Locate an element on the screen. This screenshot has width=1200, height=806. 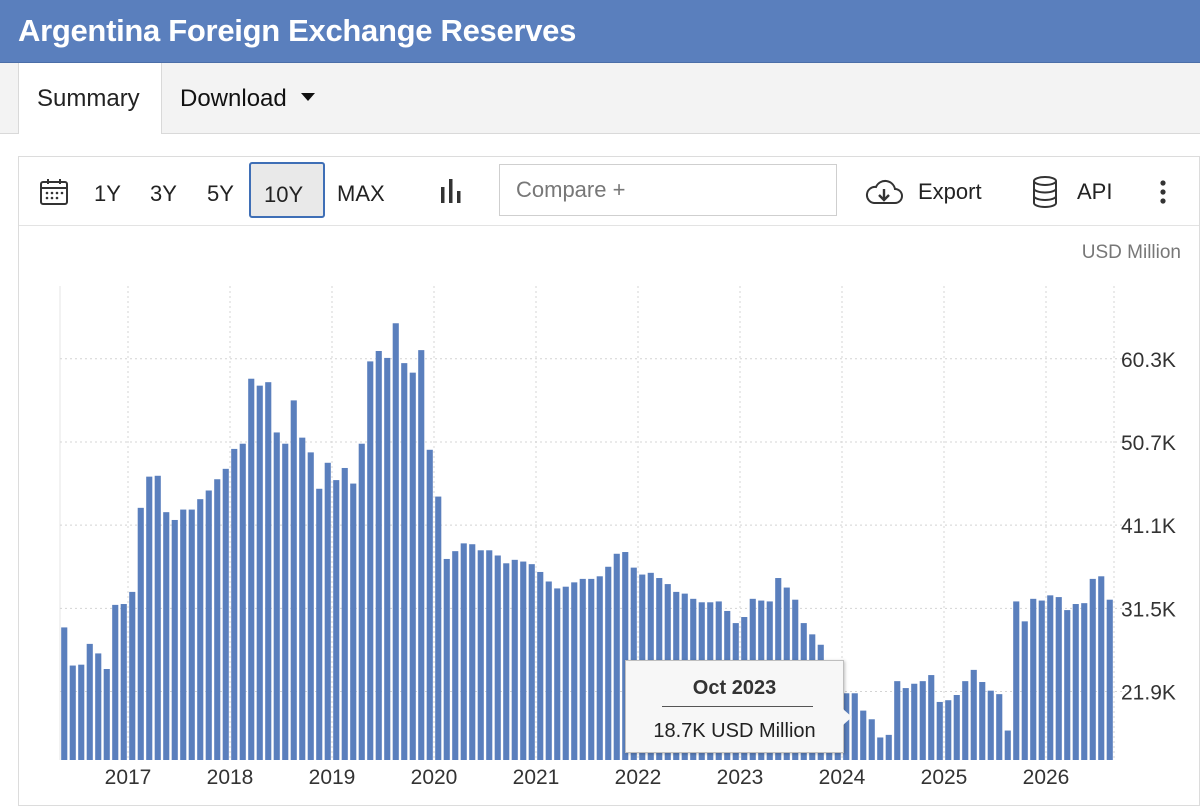
database-icon is located at coordinates (1045, 195).